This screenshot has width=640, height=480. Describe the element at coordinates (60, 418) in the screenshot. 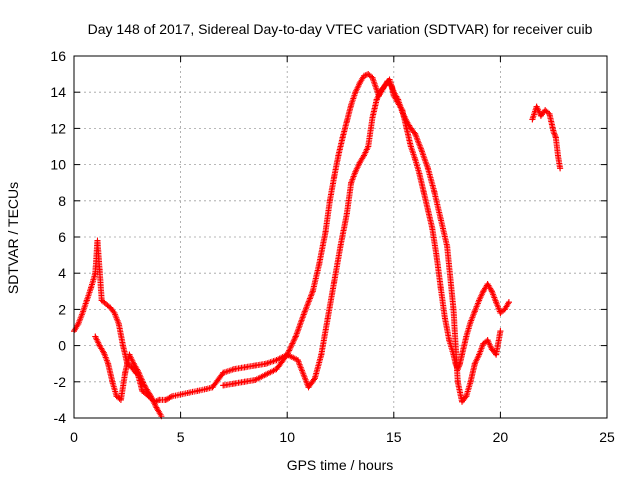

I see `y-tick-label: -4` at that location.